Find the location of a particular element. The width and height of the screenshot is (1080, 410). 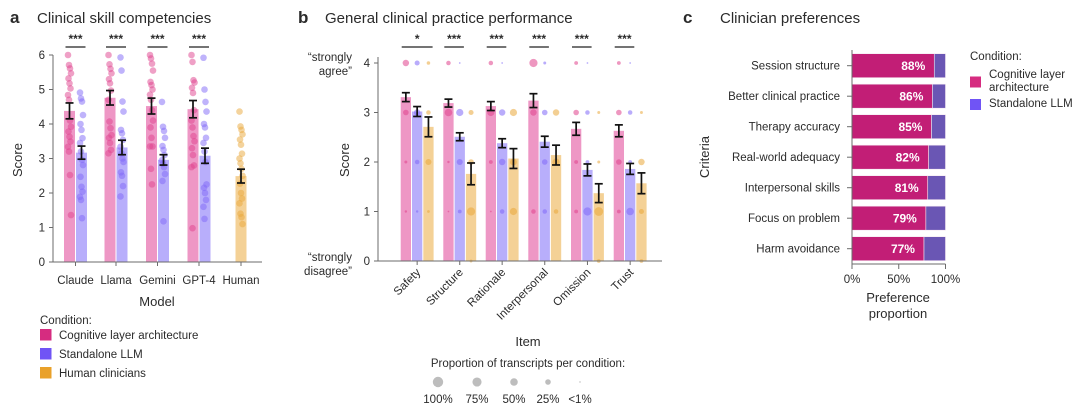

size-legend-label: 50% is located at coordinates (513, 400).